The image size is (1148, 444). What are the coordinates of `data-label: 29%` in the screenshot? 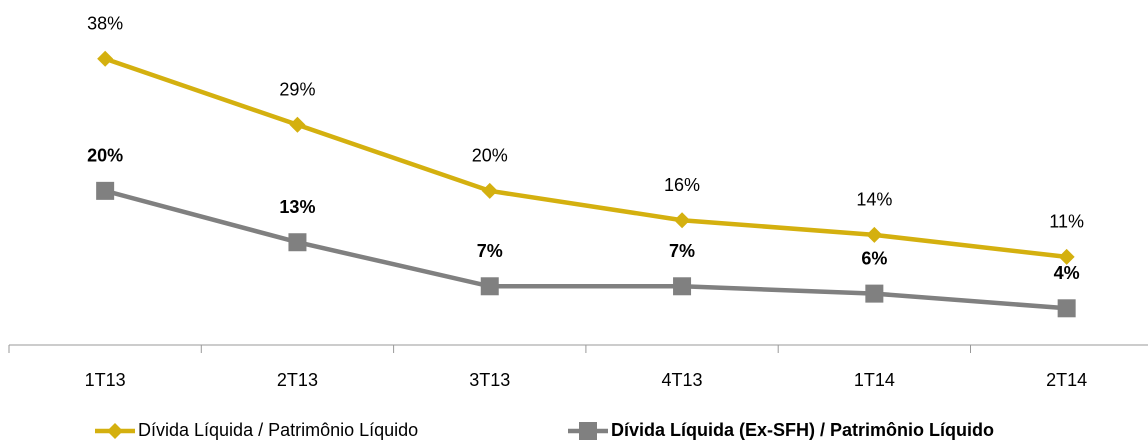 It's located at (297, 90).